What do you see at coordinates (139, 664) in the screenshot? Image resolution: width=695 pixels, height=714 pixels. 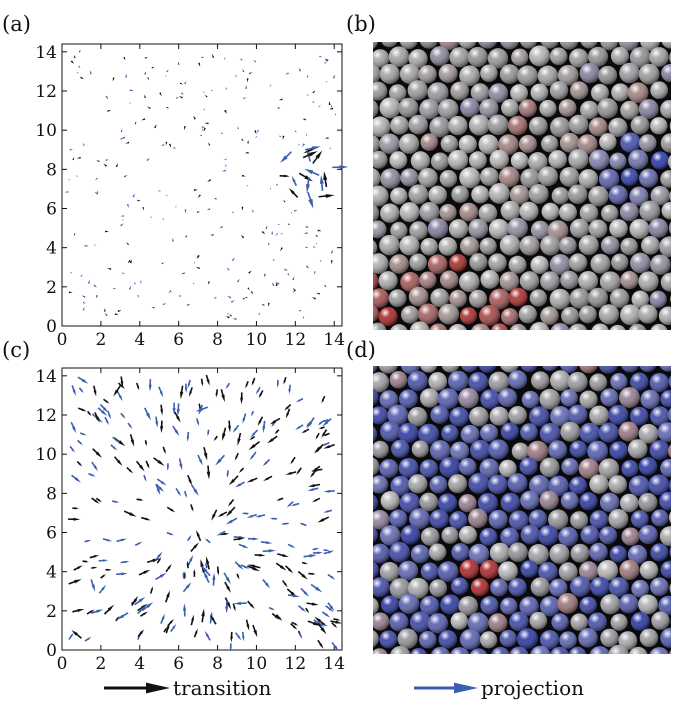 I see `x-tick-label: 4` at bounding box center [139, 664].